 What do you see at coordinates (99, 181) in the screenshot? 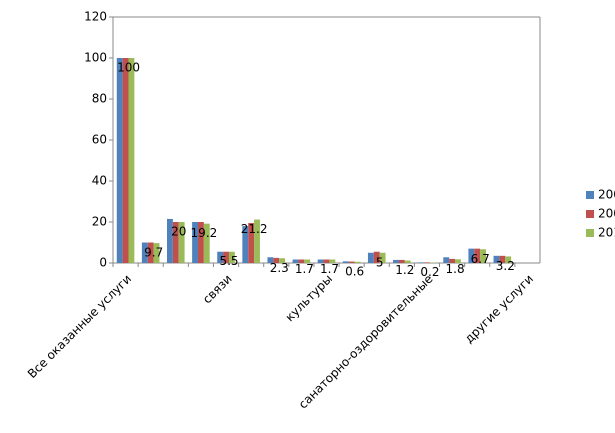
I see `y-tick-label: 40` at bounding box center [99, 181].